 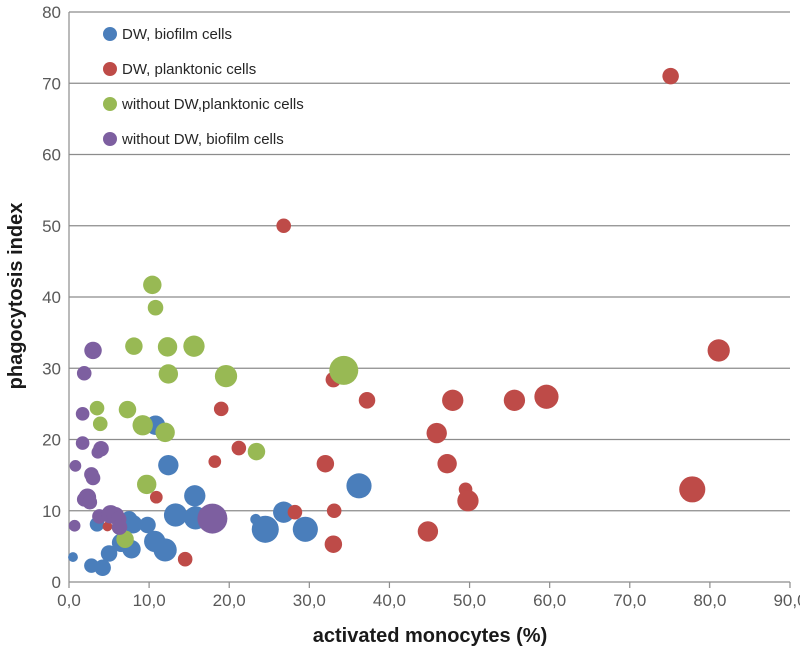 What do you see at coordinates (549, 600) in the screenshot?
I see `x-tick-label: 60,0` at bounding box center [549, 600].